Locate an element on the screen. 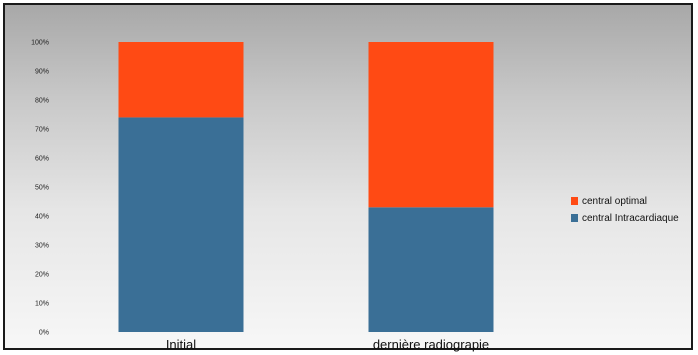  x-category-label: Initial is located at coordinates (181, 344).